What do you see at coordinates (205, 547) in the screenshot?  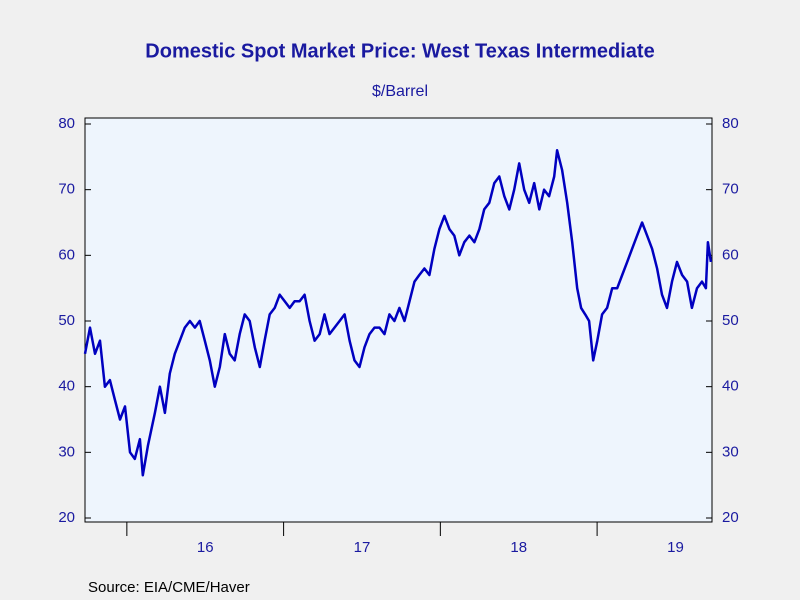 I see `x-tick-label: 16` at bounding box center [205, 547].